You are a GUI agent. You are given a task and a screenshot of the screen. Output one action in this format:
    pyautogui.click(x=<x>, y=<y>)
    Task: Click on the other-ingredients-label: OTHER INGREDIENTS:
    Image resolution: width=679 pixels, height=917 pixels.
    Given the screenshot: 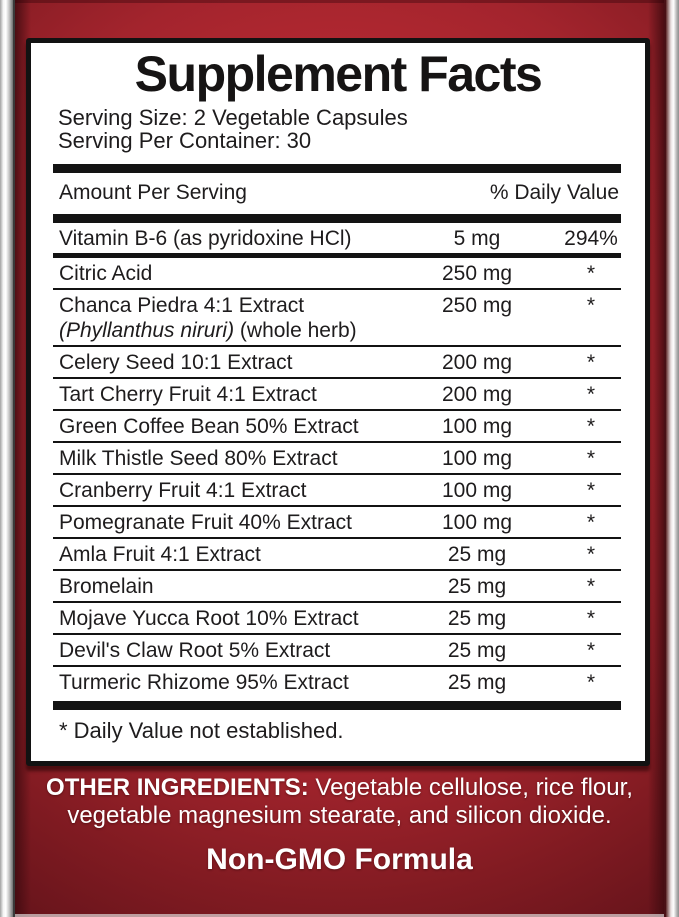 What is the action you would take?
    pyautogui.click(x=177, y=787)
    